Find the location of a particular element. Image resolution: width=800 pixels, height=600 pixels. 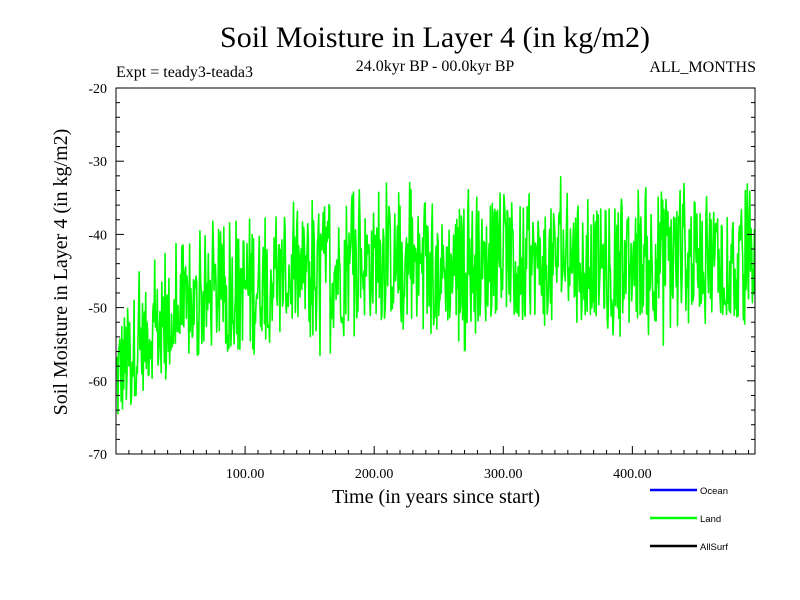

chart-title: Soil Moisture in Layer 4 (in kg/m2) is located at coordinates (435, 37).